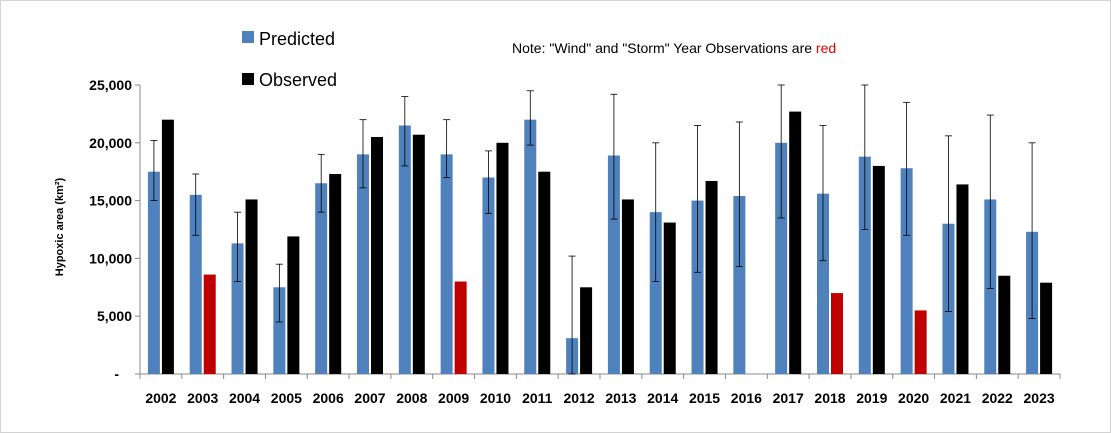 The height and width of the screenshot is (434, 1111). Describe the element at coordinates (826, 48) in the screenshot. I see `chart-note-highlight: red` at that location.